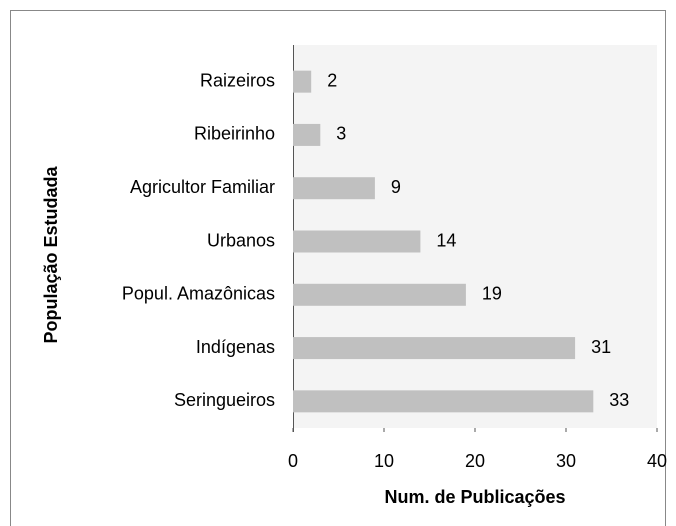 The width and height of the screenshot is (676, 526). Describe the element at coordinates (619, 400) in the screenshot. I see `data-label: 33` at that location.